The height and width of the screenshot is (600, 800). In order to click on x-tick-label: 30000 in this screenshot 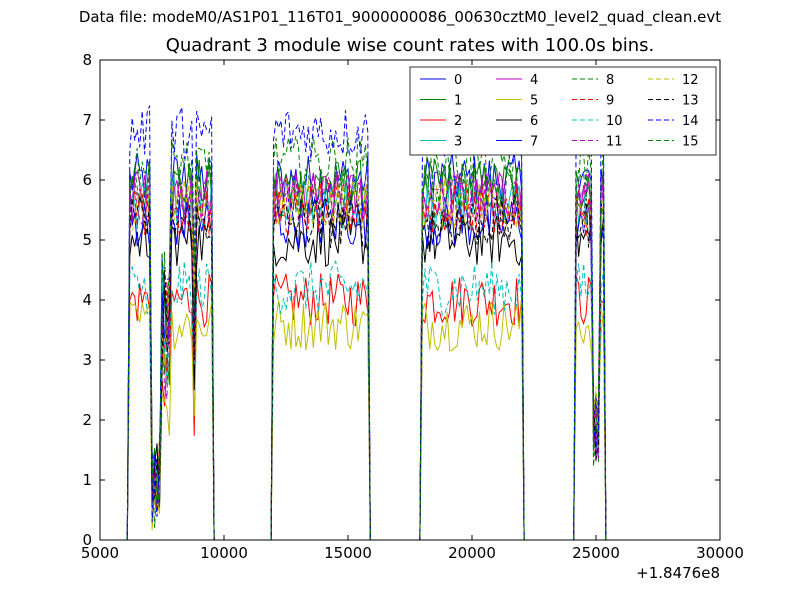, I will do `click(720, 553)`.